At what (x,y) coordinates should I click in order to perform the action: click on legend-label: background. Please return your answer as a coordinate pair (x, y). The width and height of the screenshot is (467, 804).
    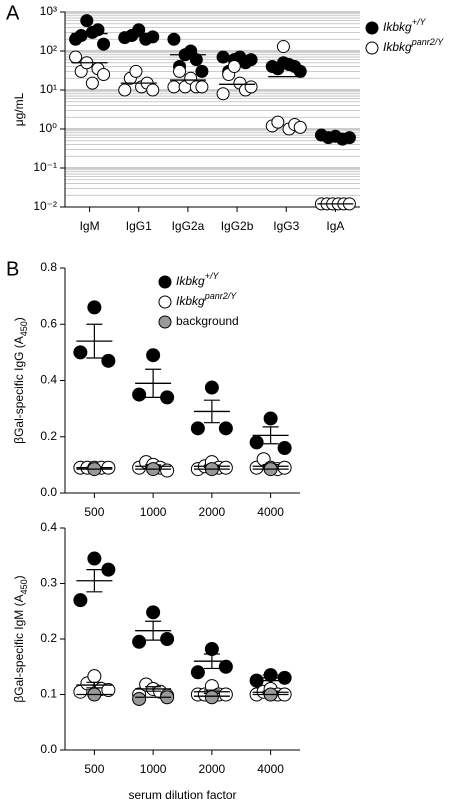
    Looking at the image, I should click on (207, 321).